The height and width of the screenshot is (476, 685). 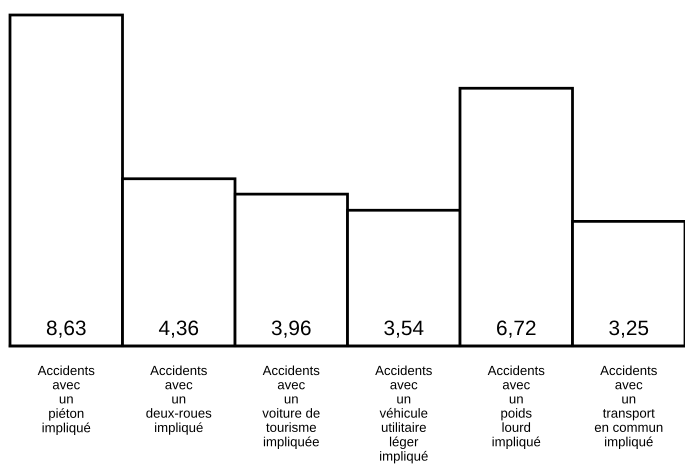 I want to click on x-tick-label: Accidents avec un poids lourd impliqué, so click(x=516, y=407).